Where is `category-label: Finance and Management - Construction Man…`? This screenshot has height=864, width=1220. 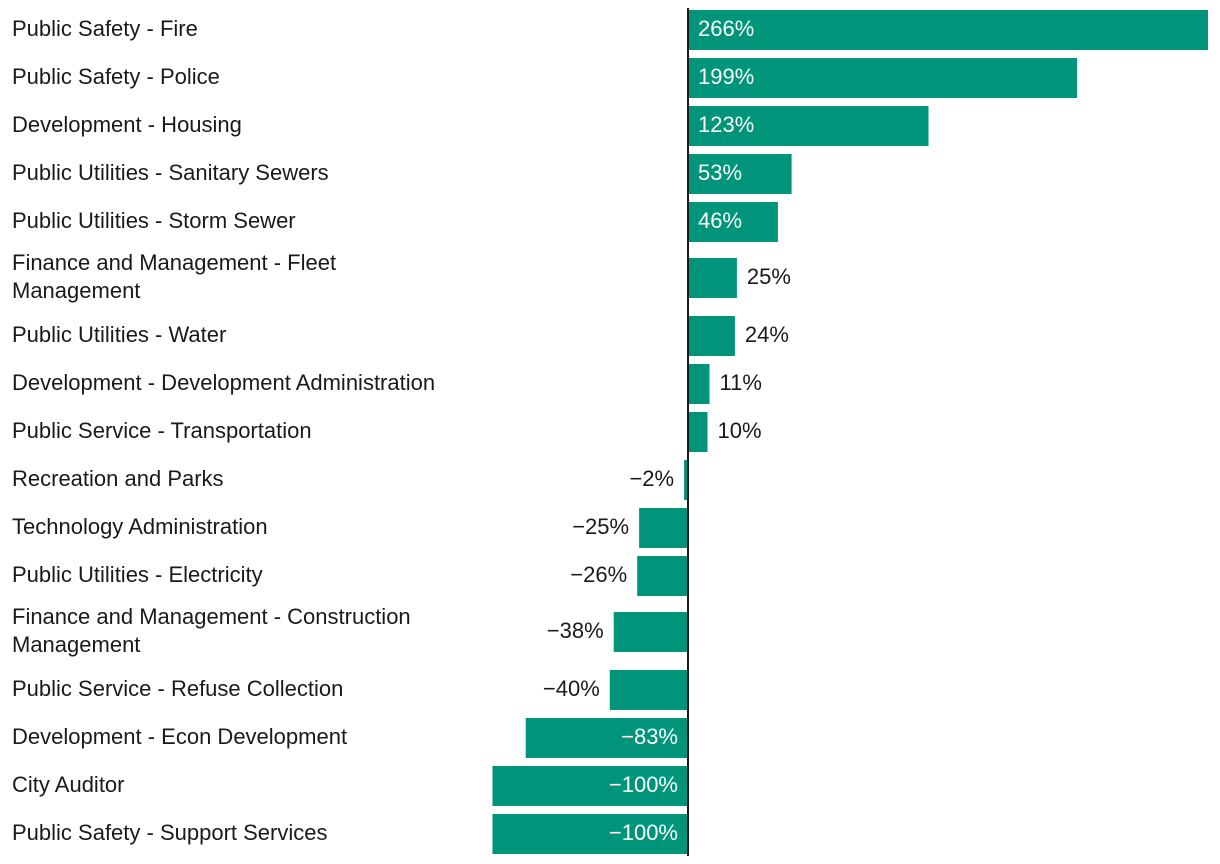 category-label: Finance and Management - Construction Man… is located at coordinates (211, 630).